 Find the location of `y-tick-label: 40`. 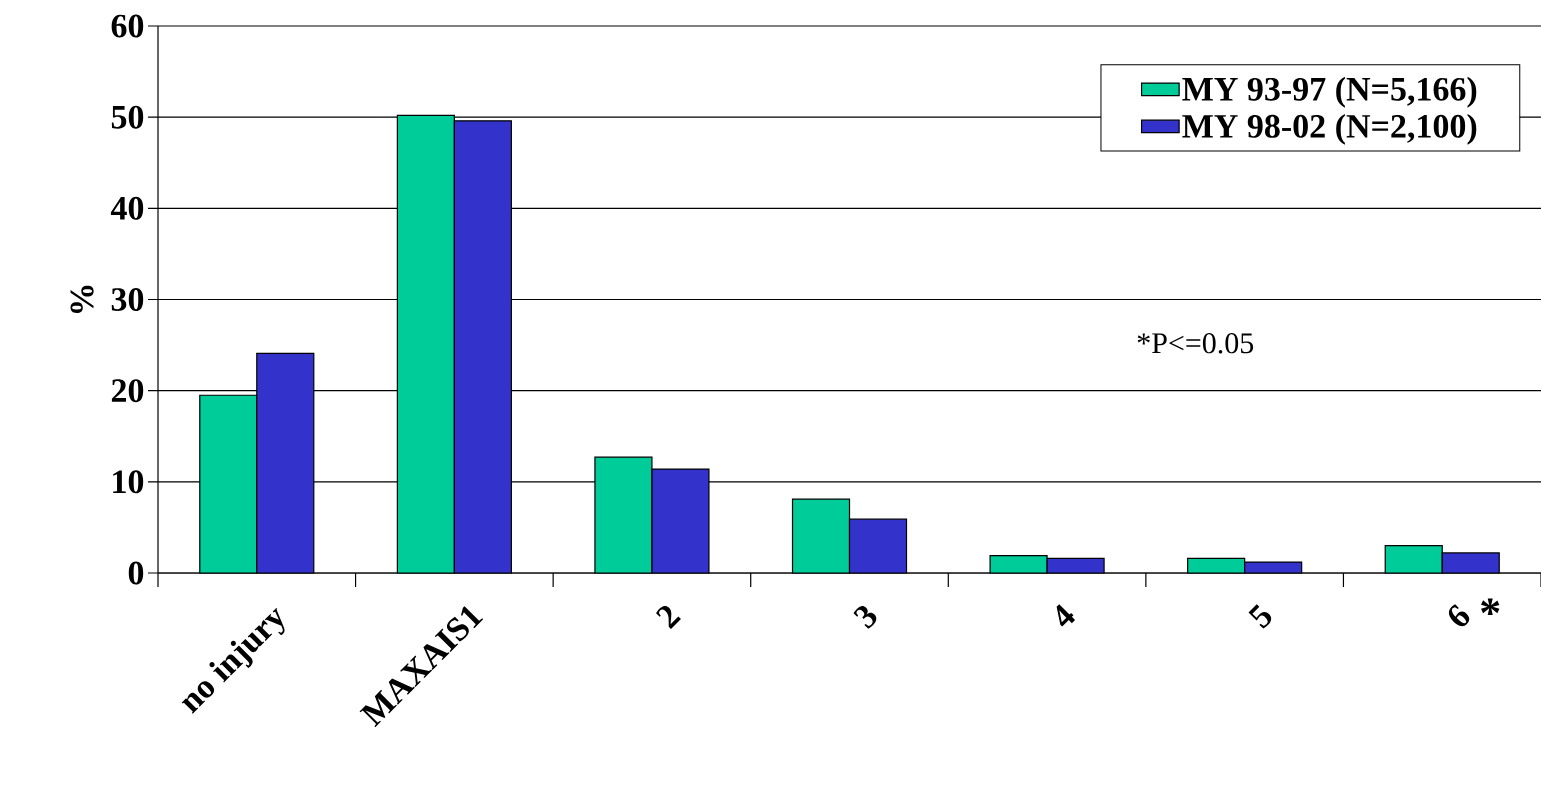

y-tick-label: 40 is located at coordinates (127, 208).